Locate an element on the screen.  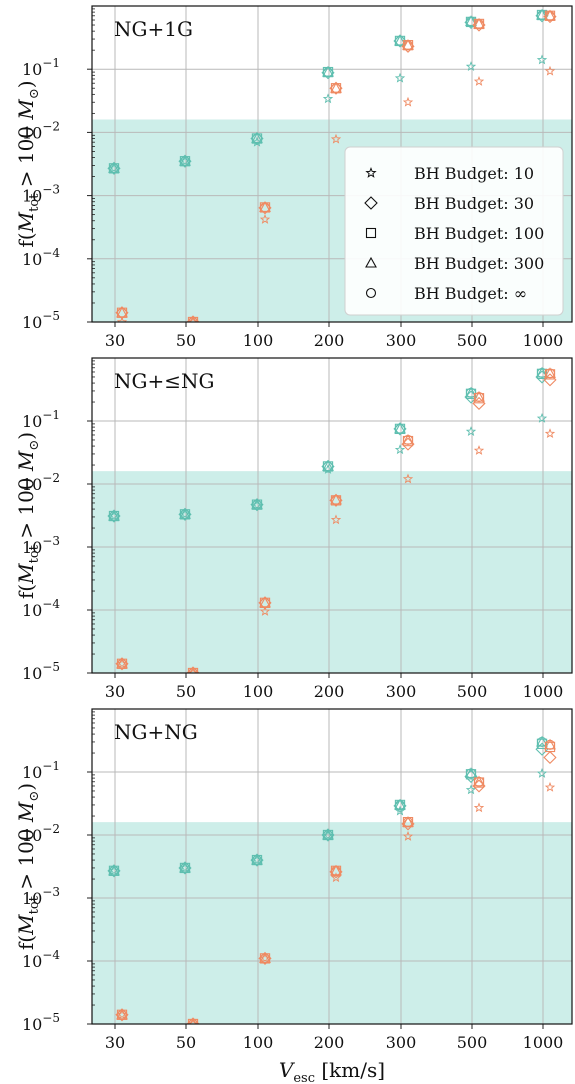
legend-label: BH Budget: ∞ is located at coordinates (470, 293).